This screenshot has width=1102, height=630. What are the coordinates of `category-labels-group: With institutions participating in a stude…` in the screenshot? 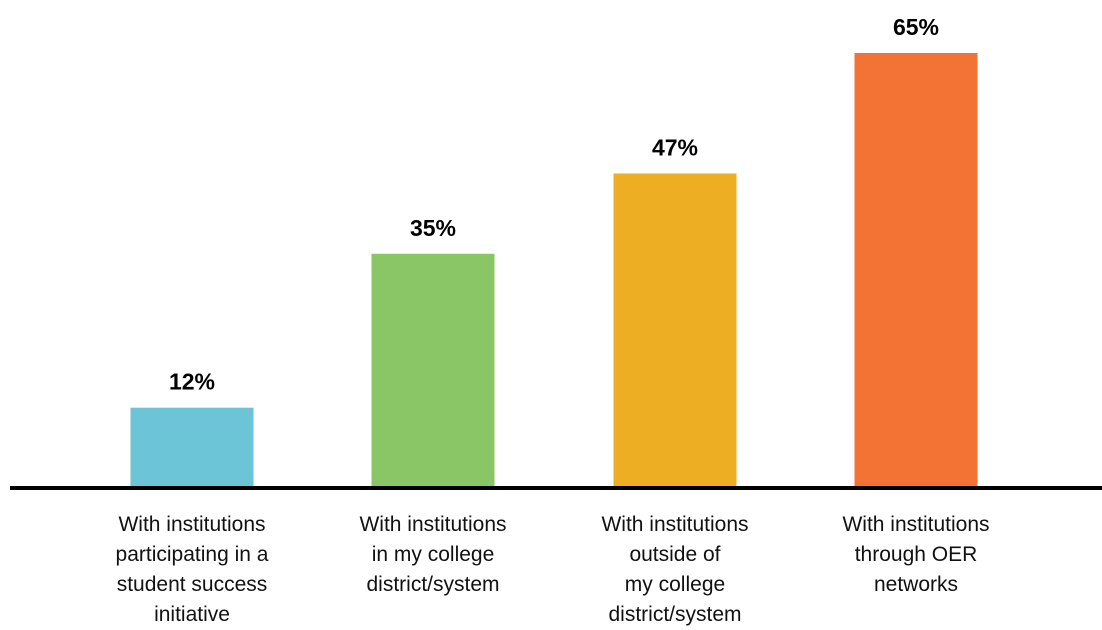 It's located at (553, 569).